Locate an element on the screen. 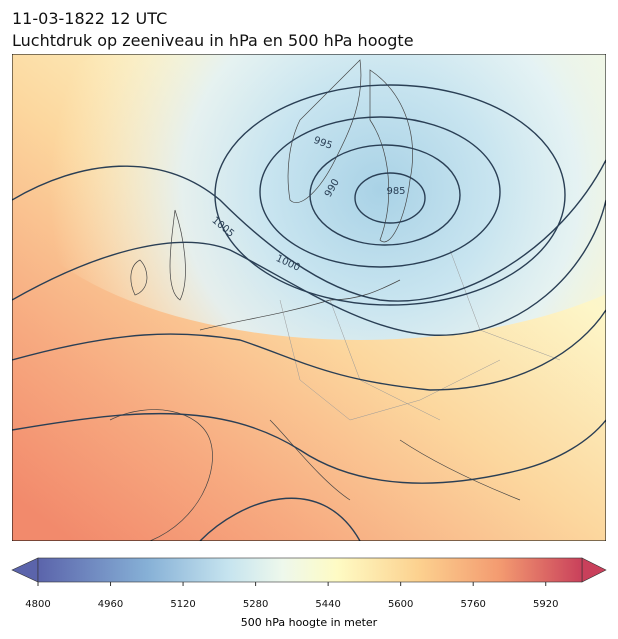  colorbar-tick-label: 5920 is located at coordinates (545, 604).